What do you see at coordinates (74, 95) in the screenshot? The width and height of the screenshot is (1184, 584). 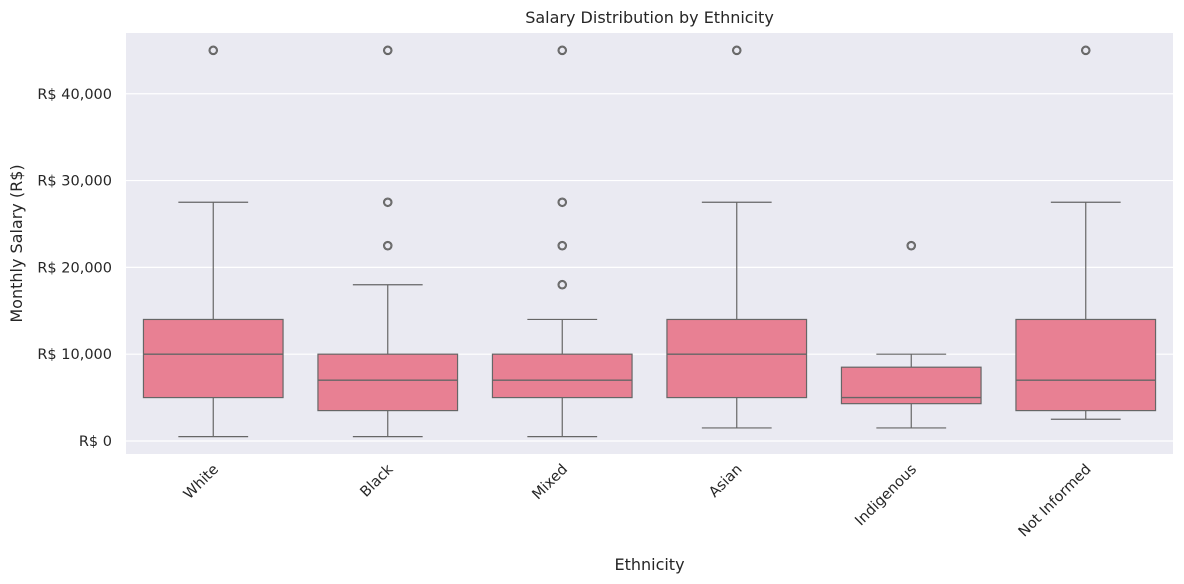 I see `y-tick-label: R$ 40,000` at bounding box center [74, 95].